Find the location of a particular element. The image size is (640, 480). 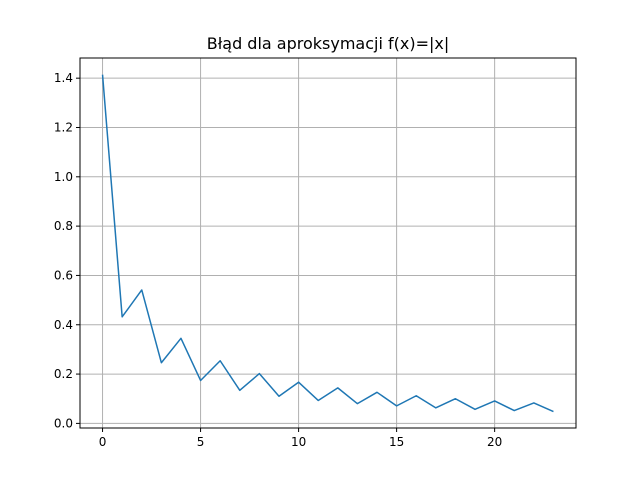

x-tick-label: 20 is located at coordinates (494, 442).